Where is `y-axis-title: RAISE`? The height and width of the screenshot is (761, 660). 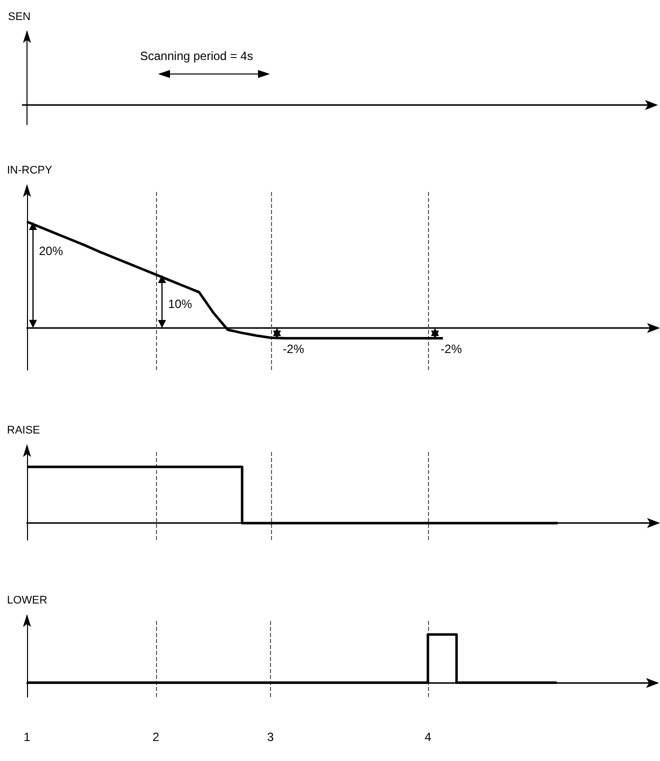
y-axis-title: RAISE is located at coordinates (23, 430).